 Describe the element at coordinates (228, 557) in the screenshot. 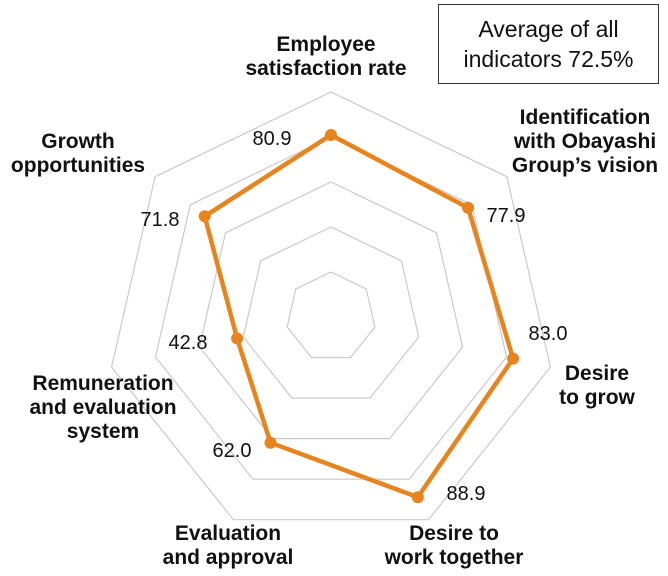

I see `axis-label-line: and approval` at that location.